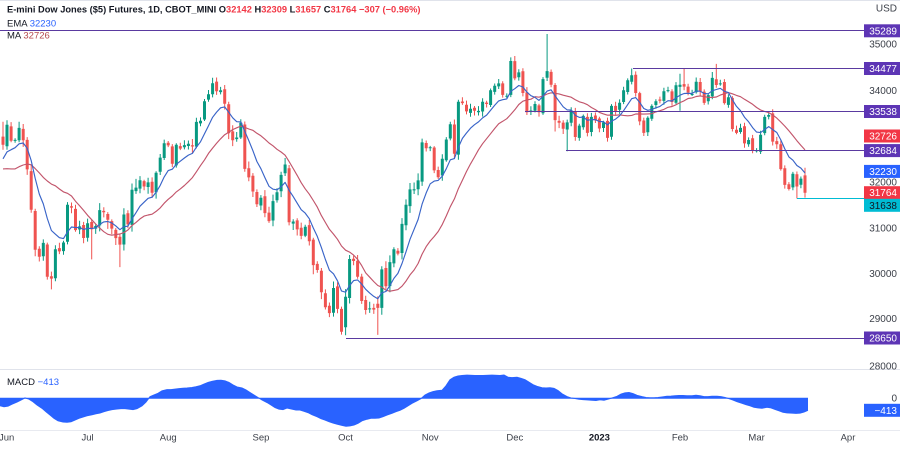 The height and width of the screenshot is (454, 900). What do you see at coordinates (883, 229) in the screenshot?
I see `svg-text: 31000` at bounding box center [883, 229].